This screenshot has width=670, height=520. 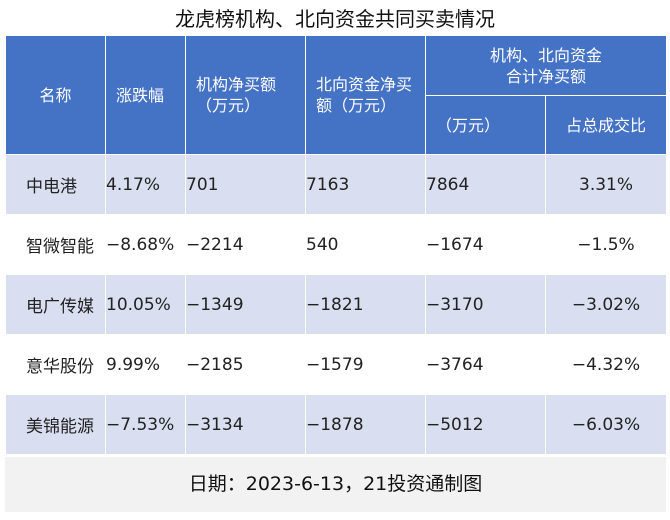 I want to click on cell-change: −7.53%, so click(x=145, y=424).